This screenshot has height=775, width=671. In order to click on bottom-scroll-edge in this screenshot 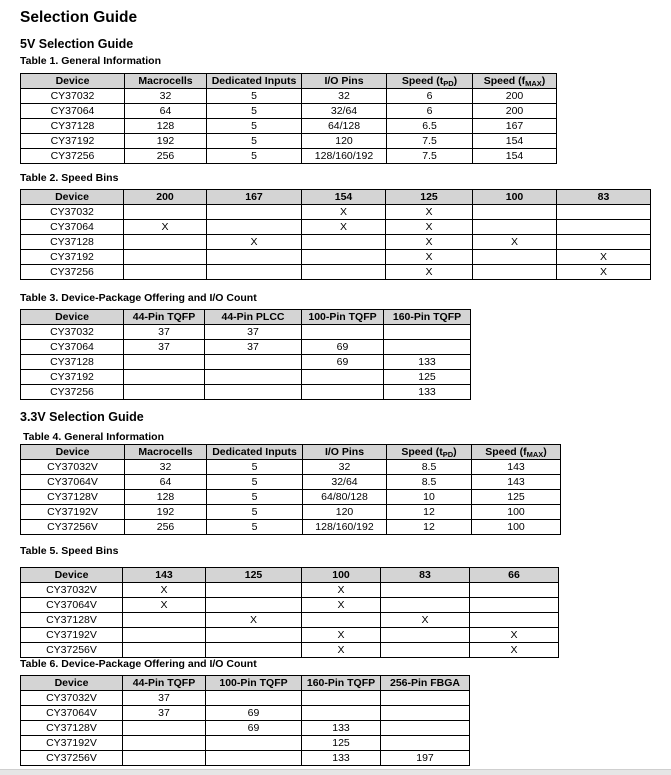, I will do `click(335, 772)`.